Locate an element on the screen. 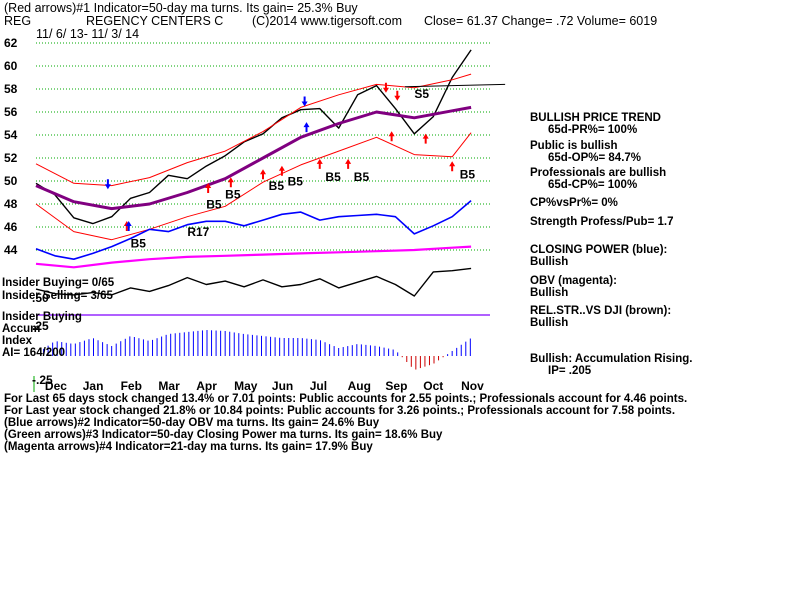  price-axis: 62 60 58 56 54 52 50 48 46 44 is located at coordinates (11, 146).